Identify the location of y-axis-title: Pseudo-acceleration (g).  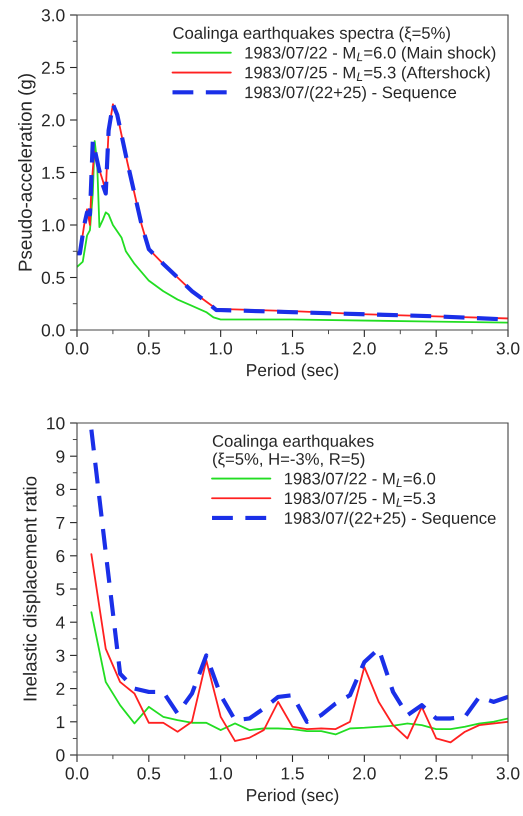
(27, 172).